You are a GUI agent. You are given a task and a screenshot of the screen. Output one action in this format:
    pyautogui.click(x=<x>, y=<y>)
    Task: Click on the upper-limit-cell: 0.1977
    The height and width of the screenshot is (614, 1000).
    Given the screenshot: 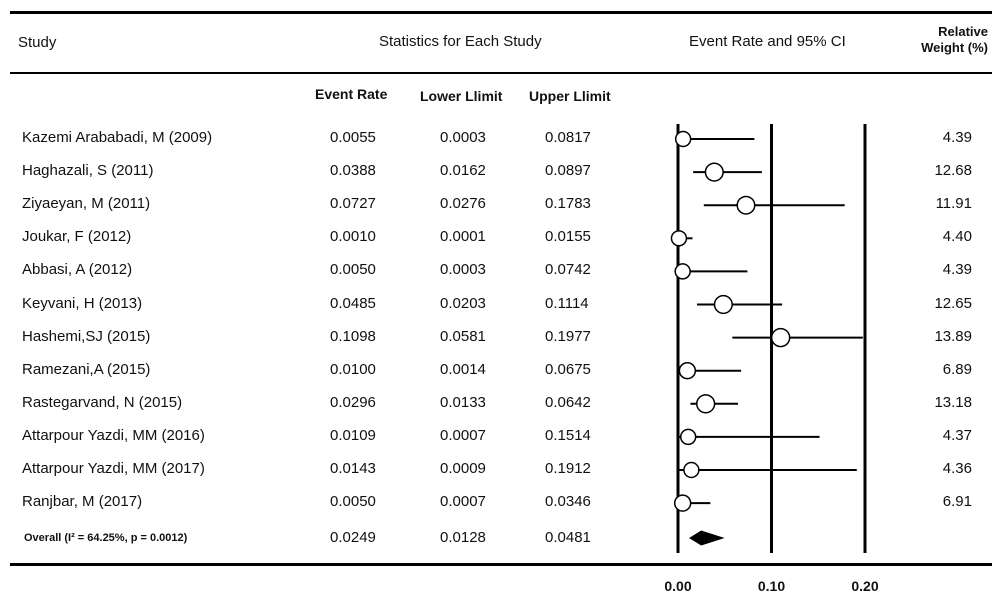 What is the action you would take?
    pyautogui.click(x=568, y=336)
    